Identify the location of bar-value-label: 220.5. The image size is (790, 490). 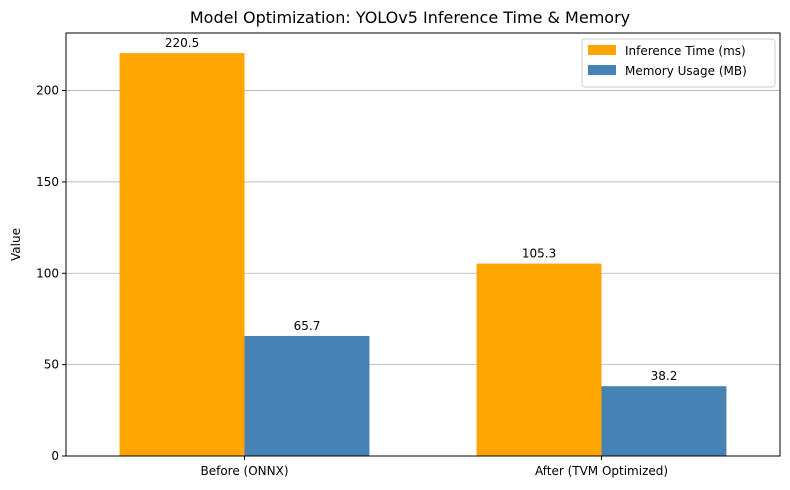
(182, 43).